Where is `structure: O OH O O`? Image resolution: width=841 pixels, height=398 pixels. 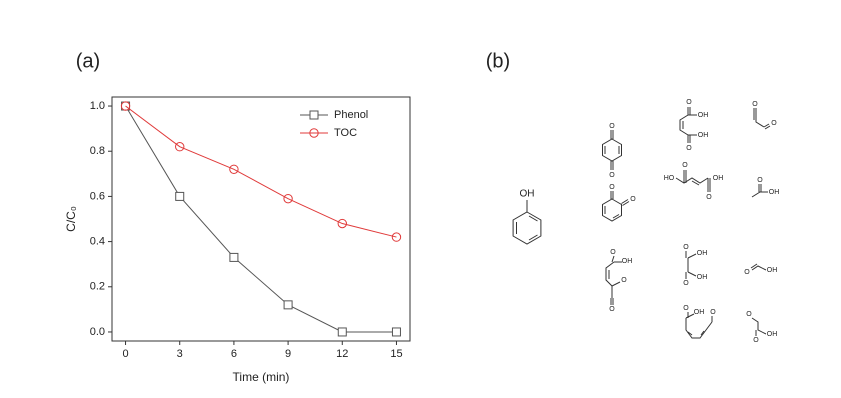 structure: O OH O O is located at coordinates (619, 281).